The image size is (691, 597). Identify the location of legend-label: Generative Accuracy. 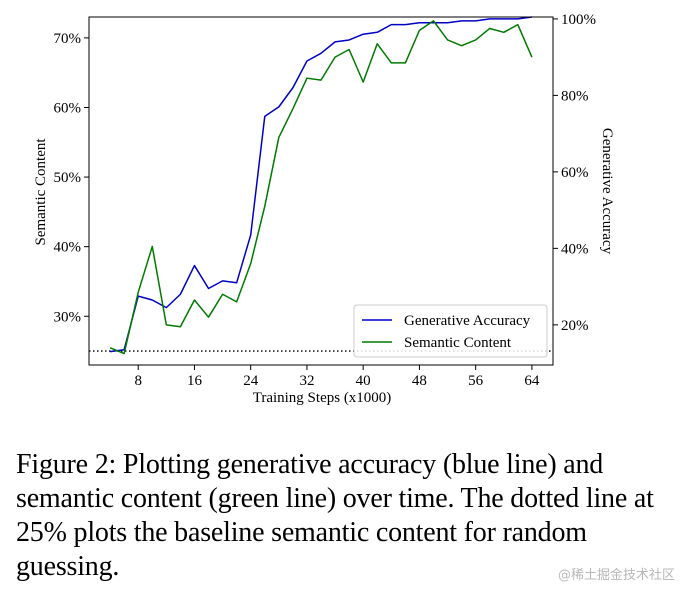
(467, 321).